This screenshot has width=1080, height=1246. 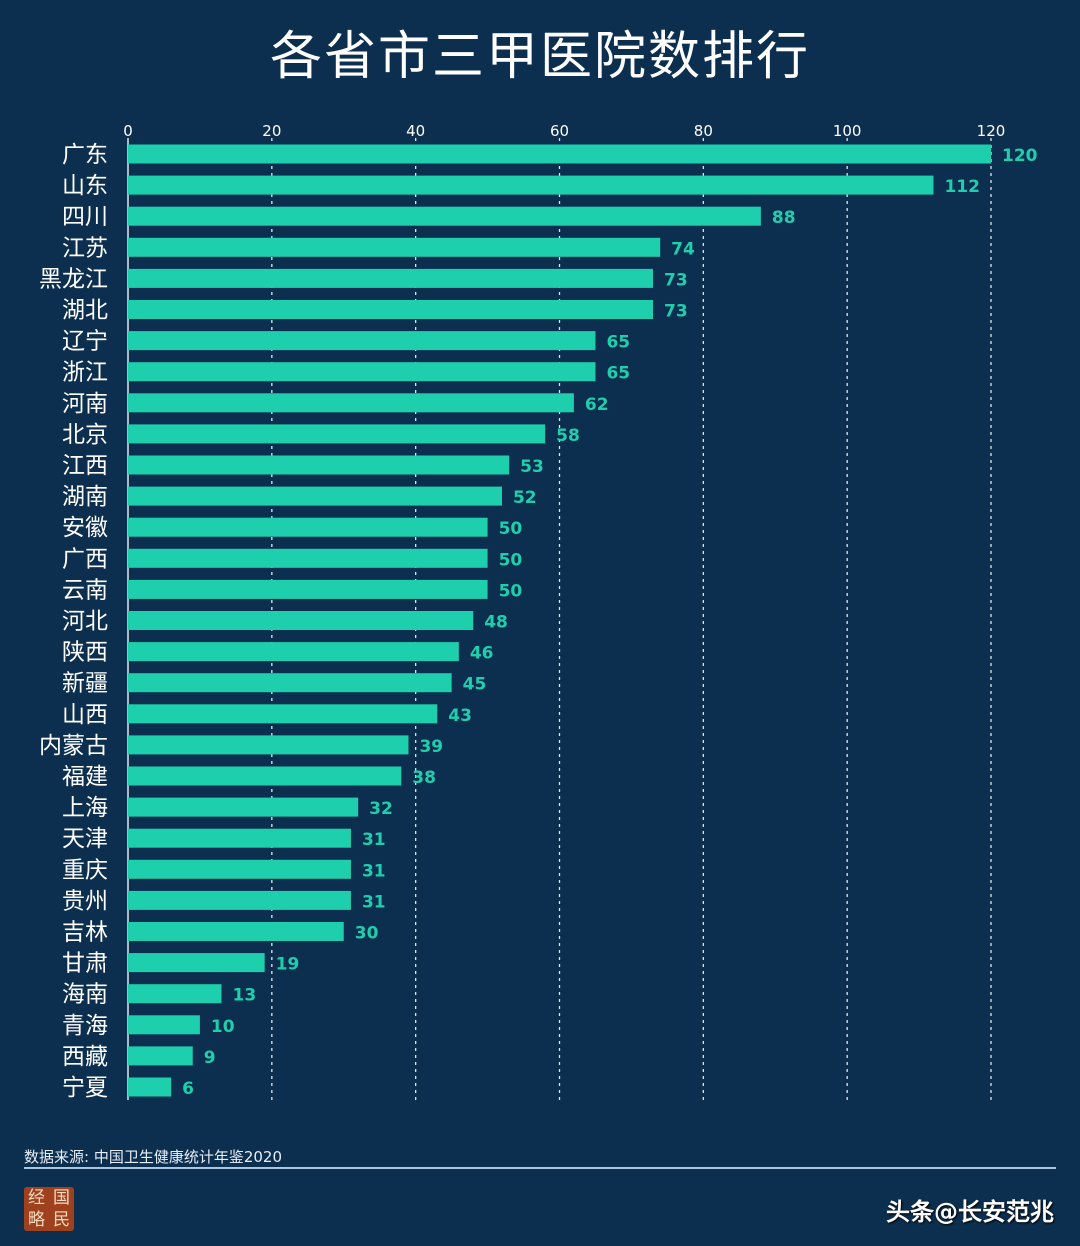 I want to click on category-label: 江西, so click(x=85, y=466).